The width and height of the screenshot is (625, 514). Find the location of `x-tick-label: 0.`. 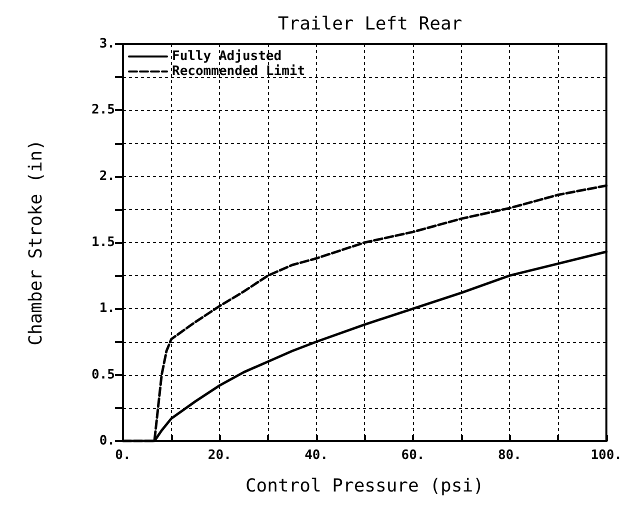

x-tick-label: 0. is located at coordinates (123, 455).